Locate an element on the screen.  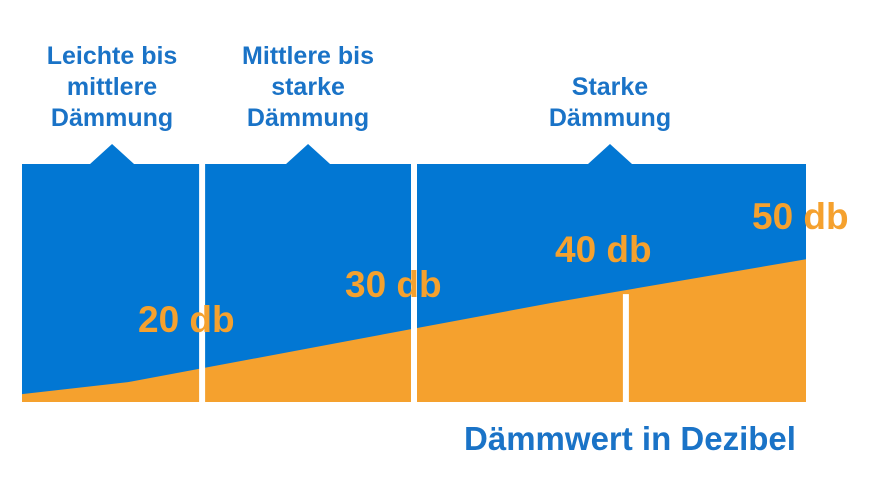
category-label-2-line-1: Mittlere bis is located at coordinates (308, 56).